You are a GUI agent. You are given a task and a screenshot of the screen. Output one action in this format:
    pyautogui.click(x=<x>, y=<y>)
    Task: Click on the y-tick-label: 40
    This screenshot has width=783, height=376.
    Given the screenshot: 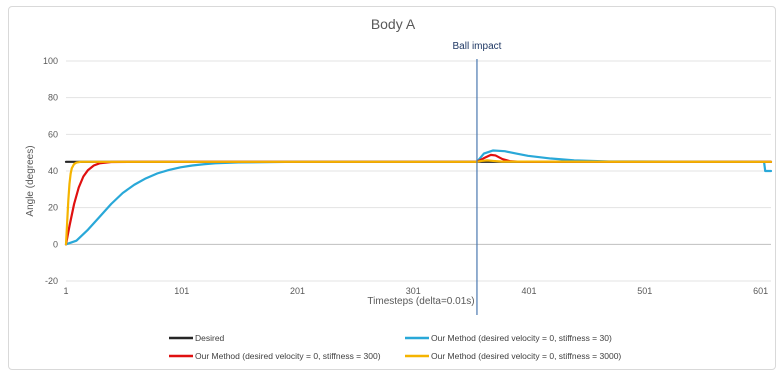 What is the action you would take?
    pyautogui.click(x=53, y=171)
    